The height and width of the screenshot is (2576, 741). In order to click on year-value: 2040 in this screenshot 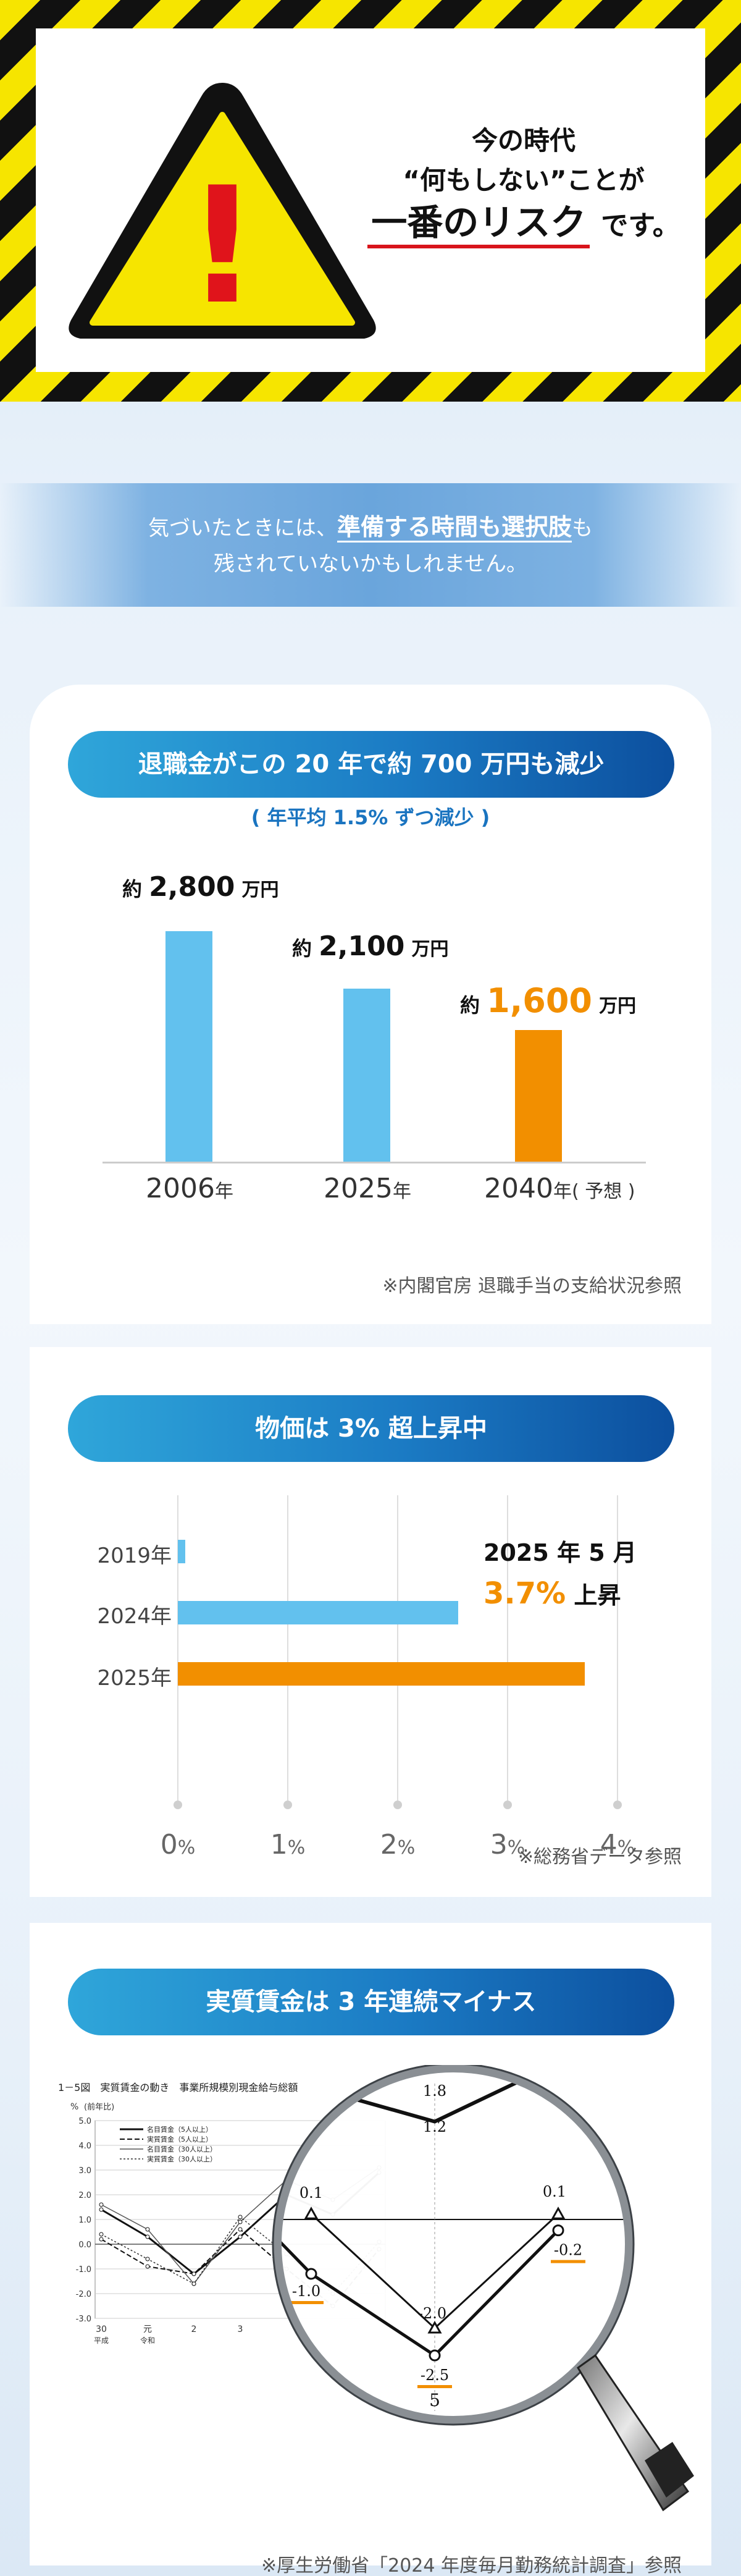, I will do `click(518, 1188)`.